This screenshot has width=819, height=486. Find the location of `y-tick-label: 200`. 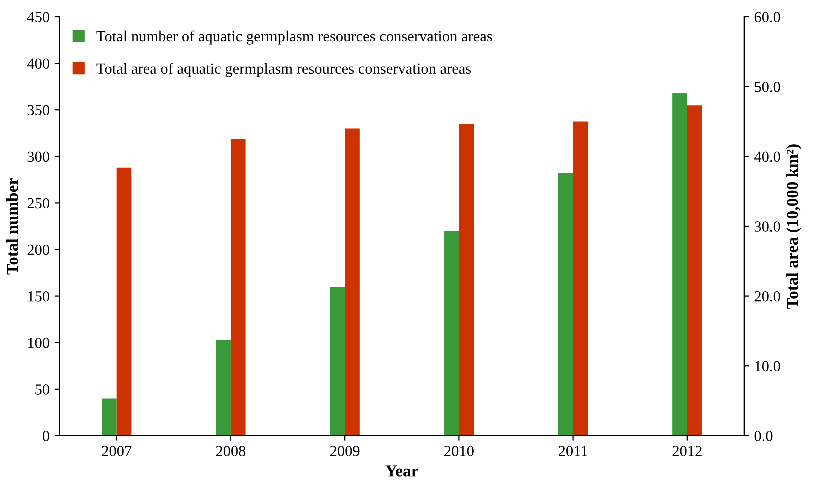

y-tick-label: 200 is located at coordinates (39, 250).